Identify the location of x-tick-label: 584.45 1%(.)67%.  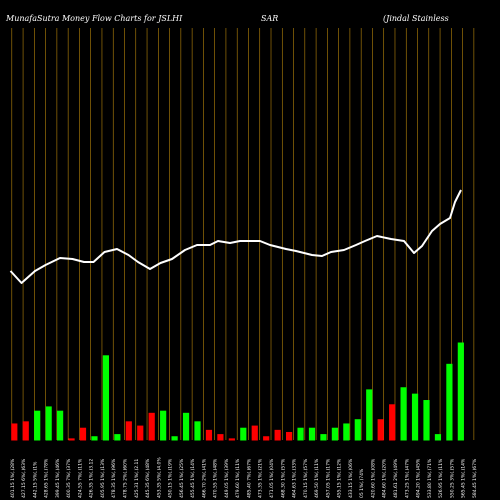
(475, 478).